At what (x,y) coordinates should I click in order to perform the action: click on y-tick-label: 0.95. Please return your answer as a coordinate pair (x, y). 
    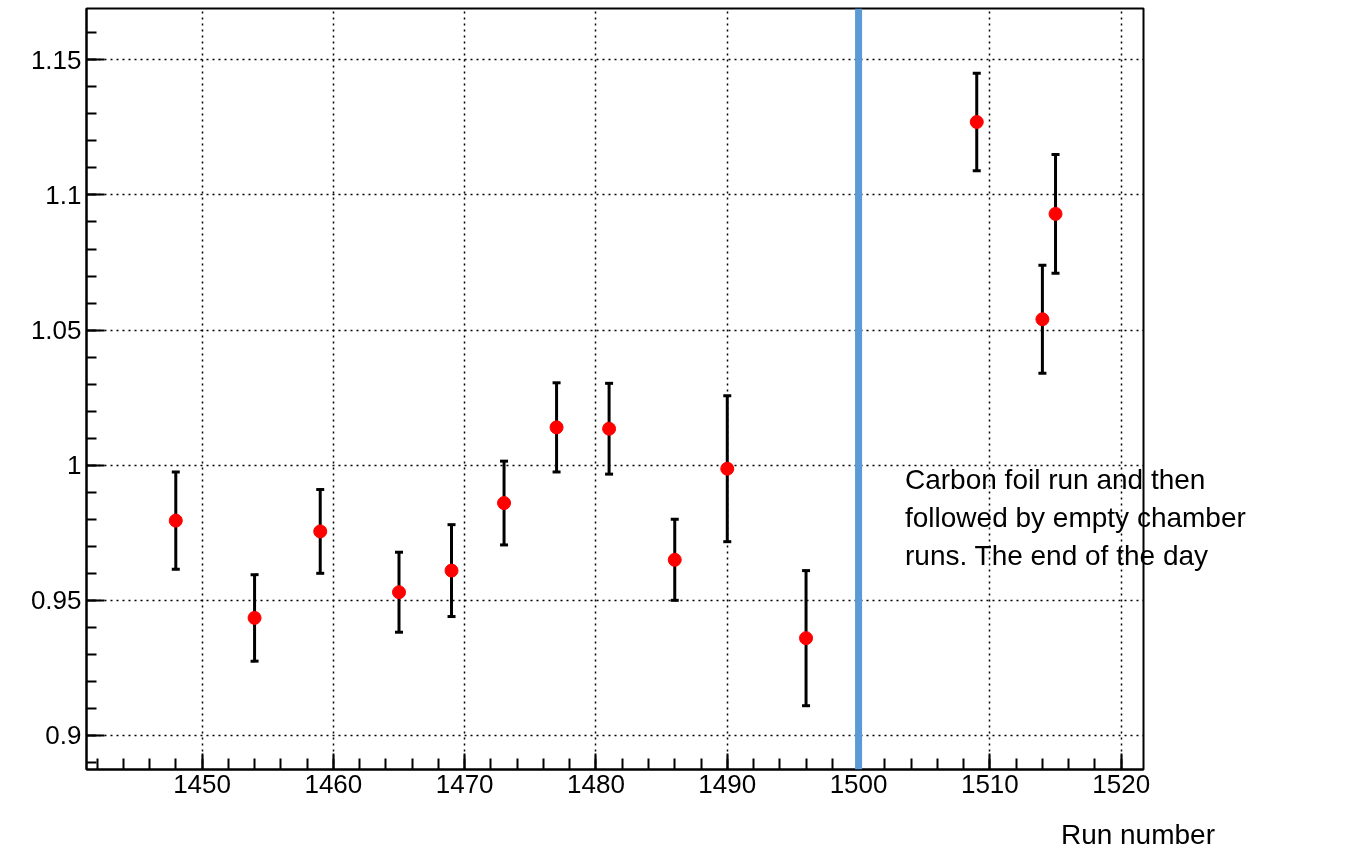
    Looking at the image, I should click on (56, 600).